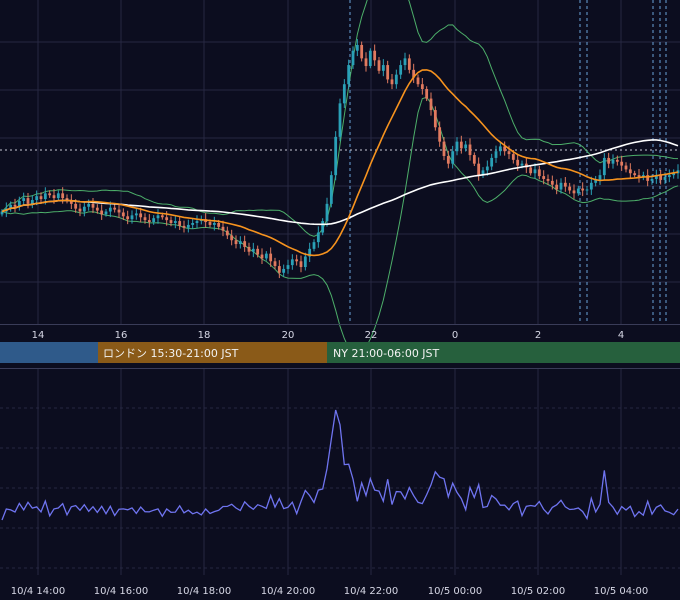 This screenshot has width=680, height=600. What do you see at coordinates (503, 352) in the screenshot?
I see `session-ny` at bounding box center [503, 352].